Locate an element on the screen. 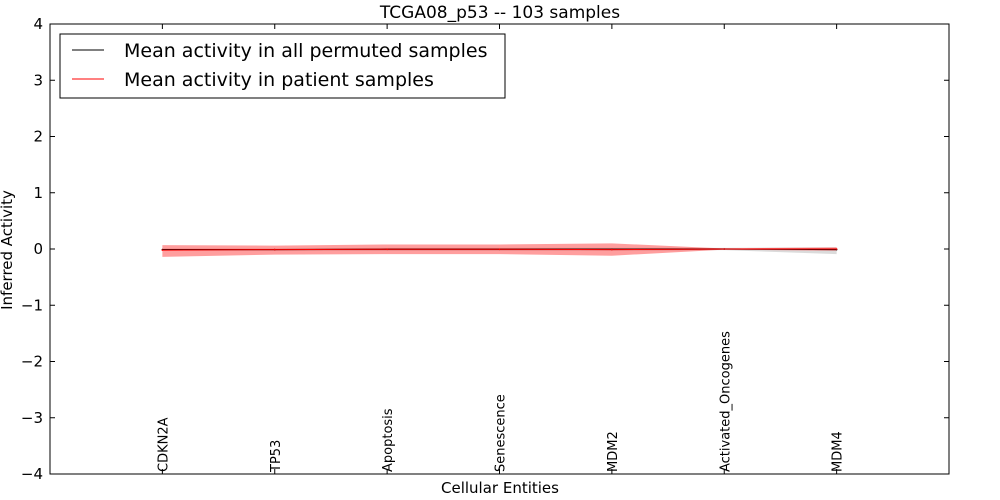 This screenshot has height=500, width=1000. y-tick-label: 1 is located at coordinates (38, 193).